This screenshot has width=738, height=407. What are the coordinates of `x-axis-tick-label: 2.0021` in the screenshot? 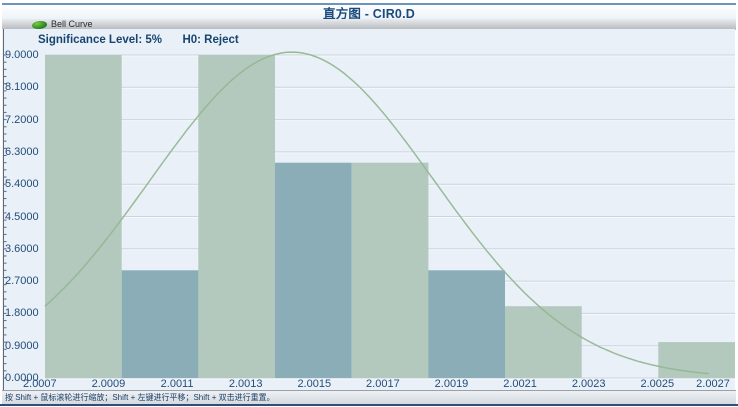 It's located at (520, 384).